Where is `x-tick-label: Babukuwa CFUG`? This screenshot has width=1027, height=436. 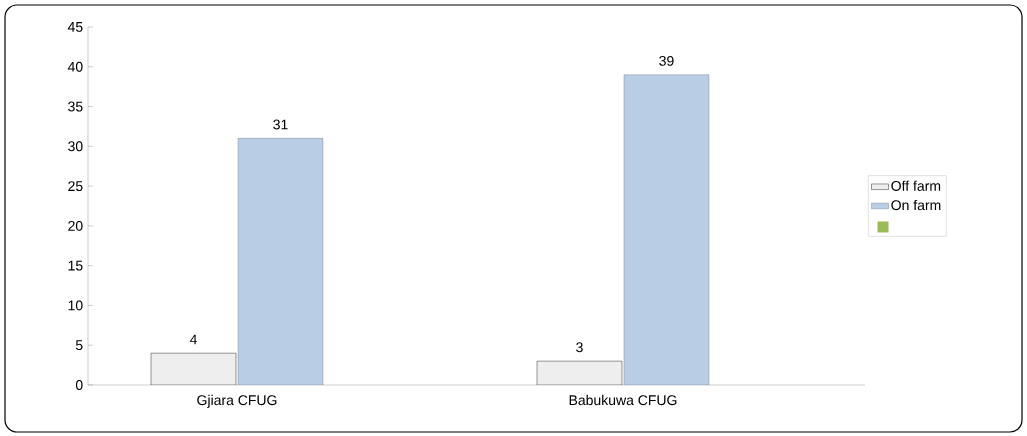
x-tick-label: Babukuwa CFUG is located at coordinates (623, 400).